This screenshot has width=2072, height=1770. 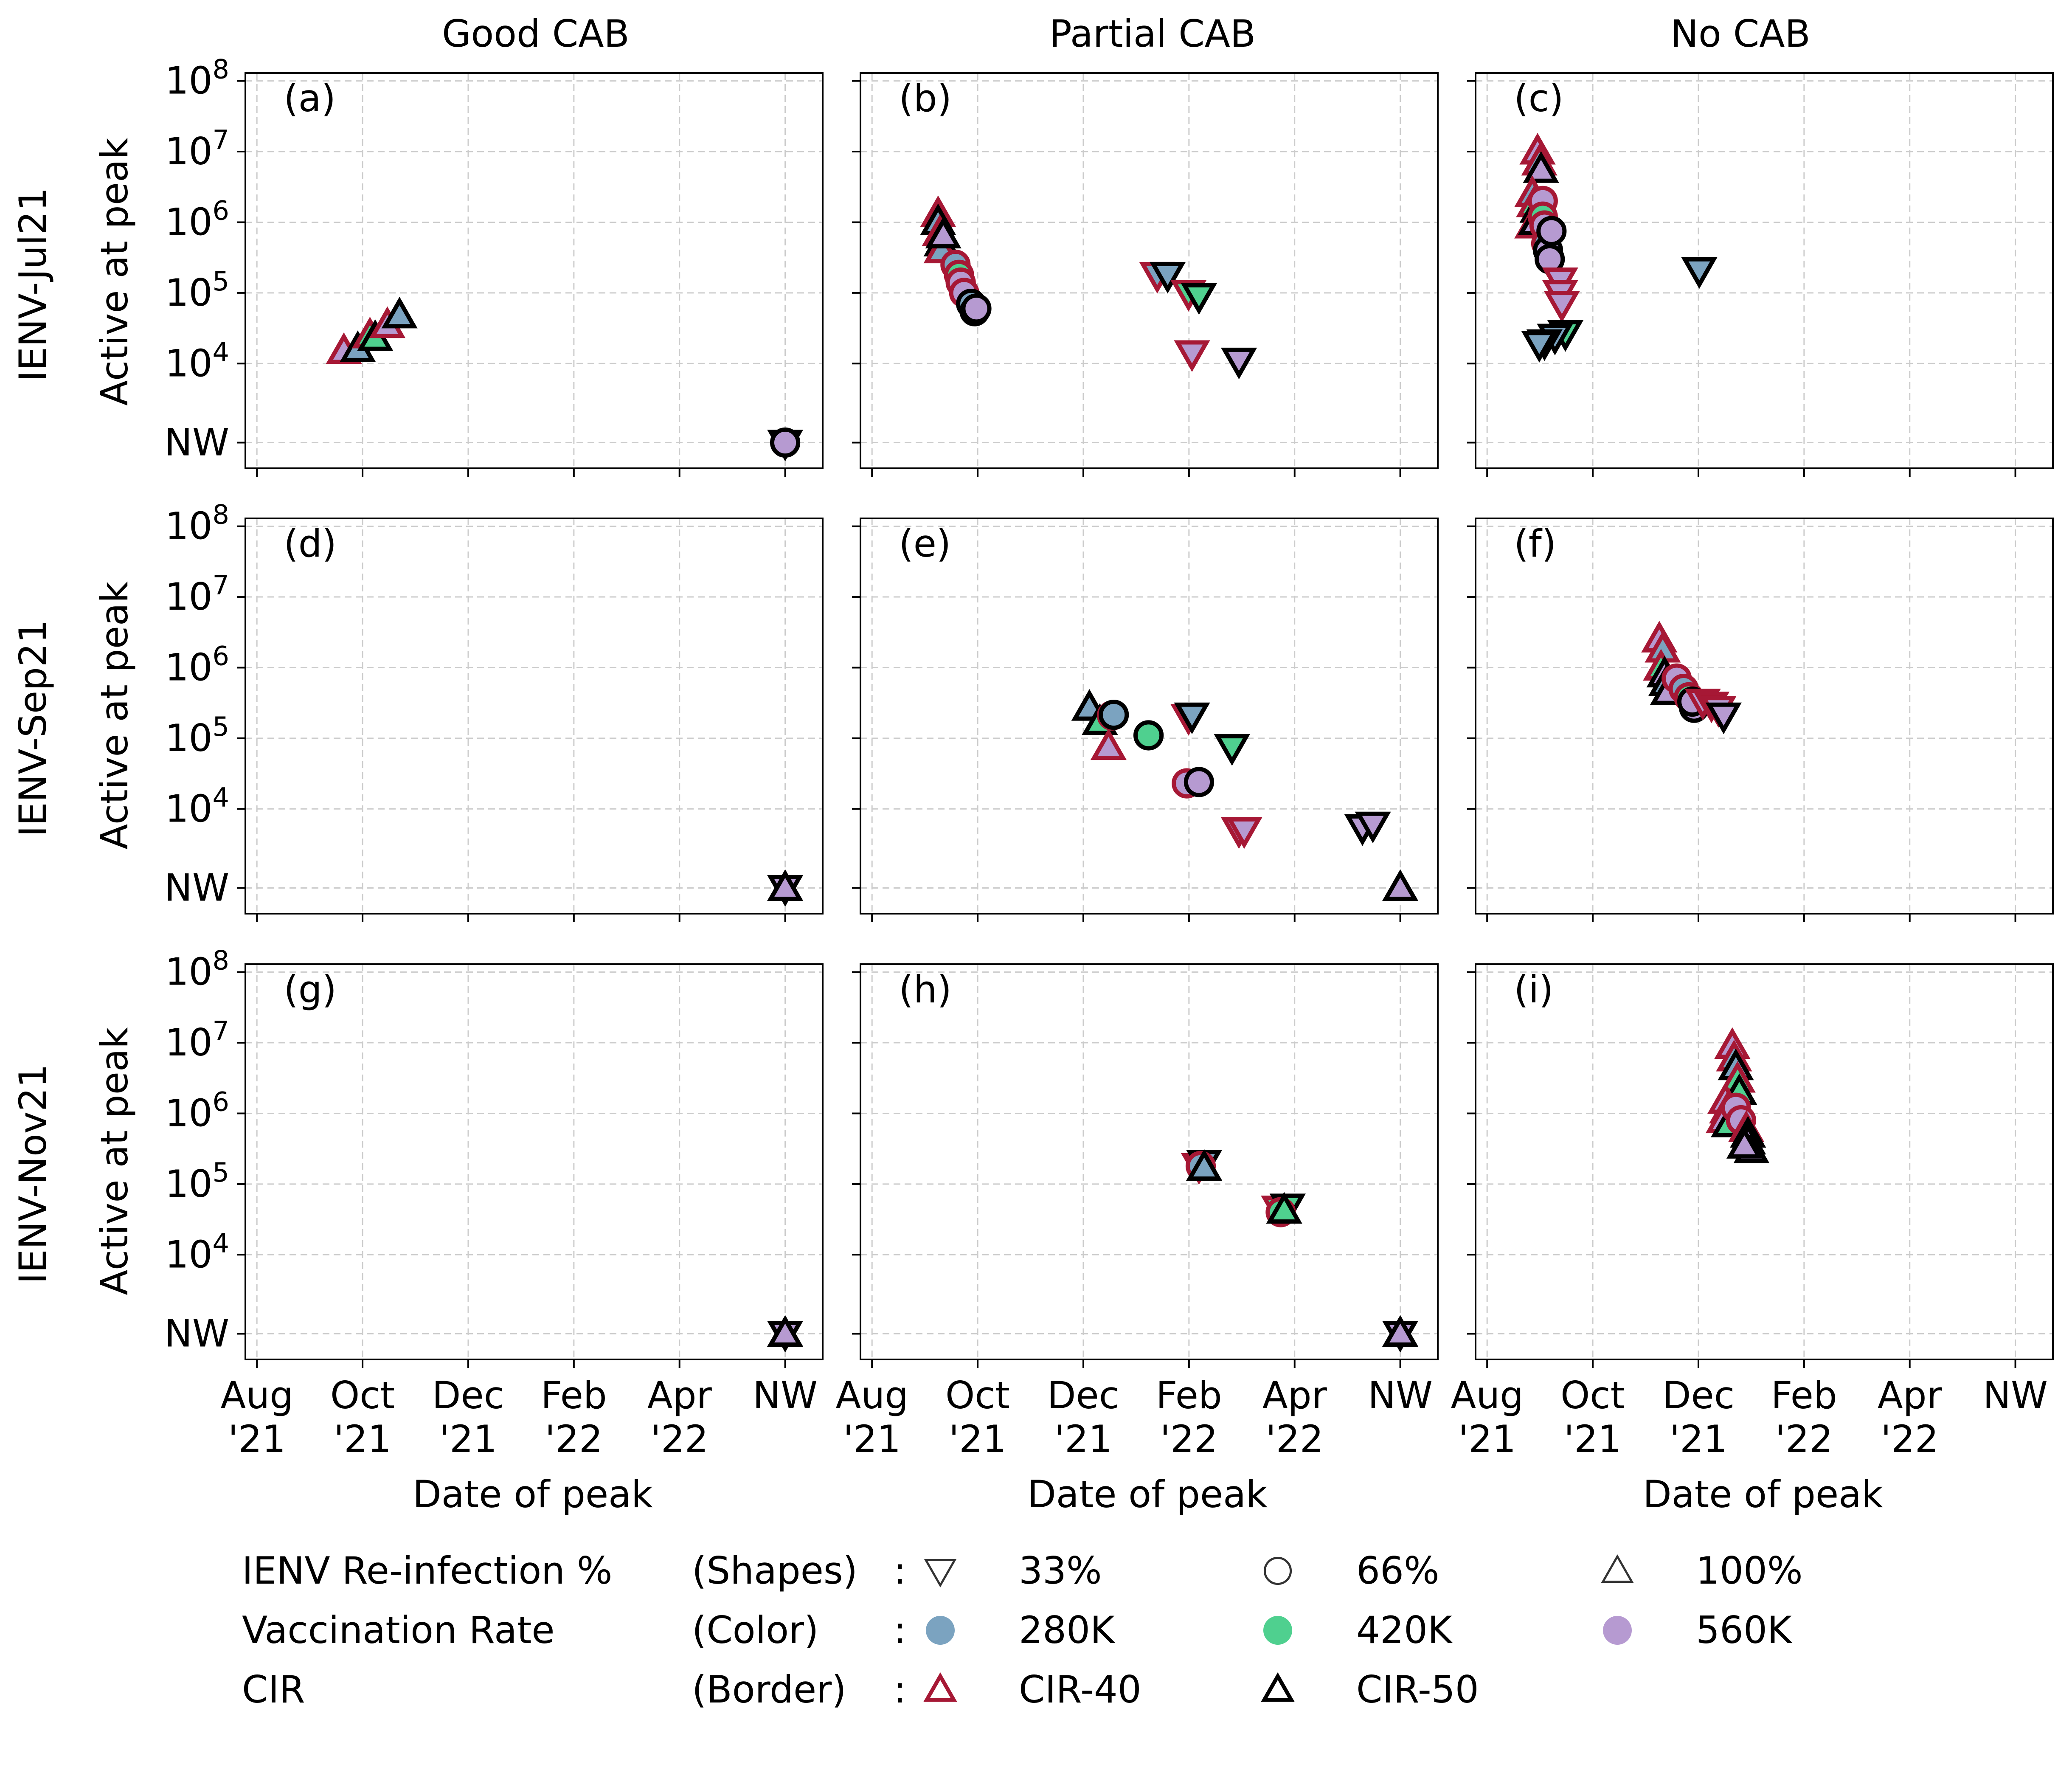 I want to click on legend-item-label: 420K, so click(x=1404, y=1630).